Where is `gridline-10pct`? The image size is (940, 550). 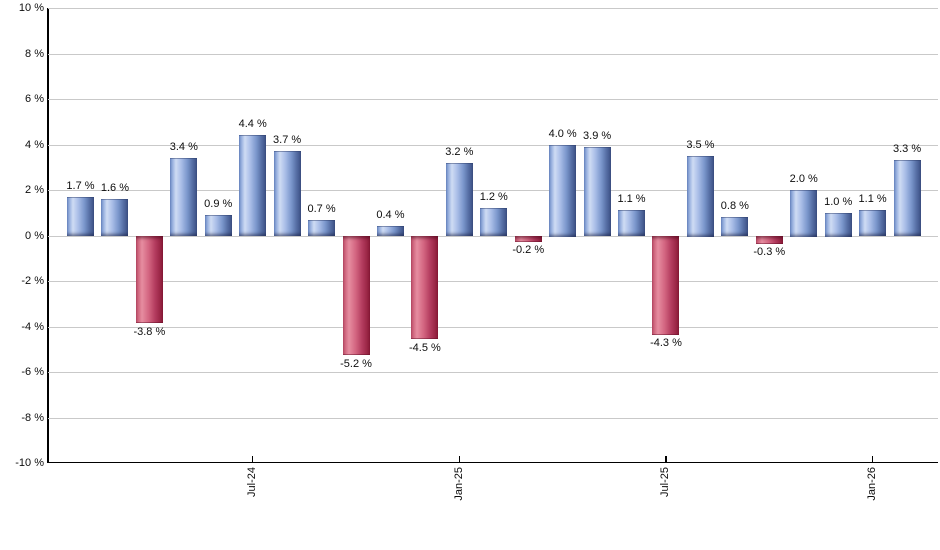
gridline-10pct is located at coordinates (493, 8).